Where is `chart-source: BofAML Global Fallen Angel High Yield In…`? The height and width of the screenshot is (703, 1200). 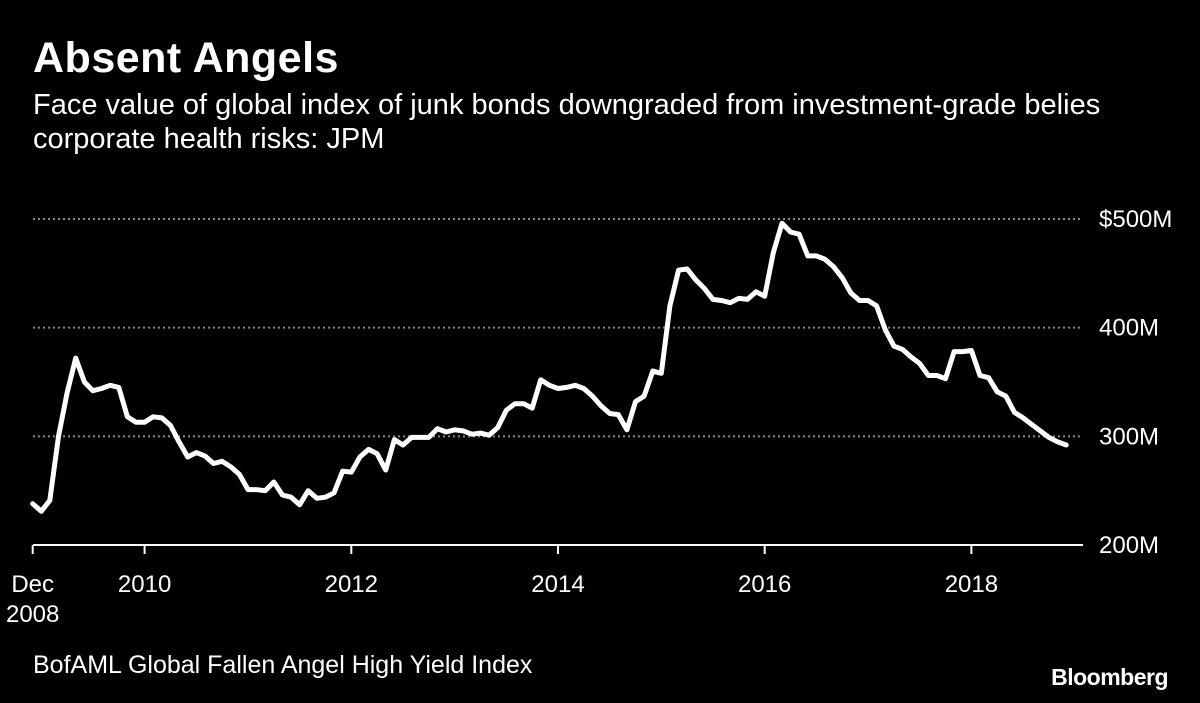
chart-source: BofAML Global Fallen Angel High Yield In… is located at coordinates (283, 665).